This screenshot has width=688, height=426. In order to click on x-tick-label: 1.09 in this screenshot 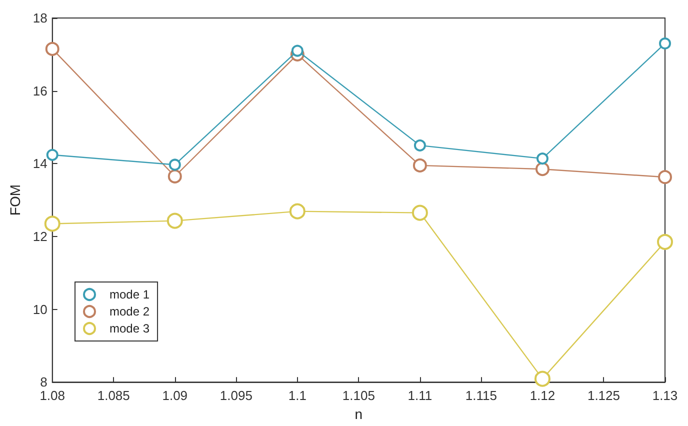, I will do `click(175, 396)`.